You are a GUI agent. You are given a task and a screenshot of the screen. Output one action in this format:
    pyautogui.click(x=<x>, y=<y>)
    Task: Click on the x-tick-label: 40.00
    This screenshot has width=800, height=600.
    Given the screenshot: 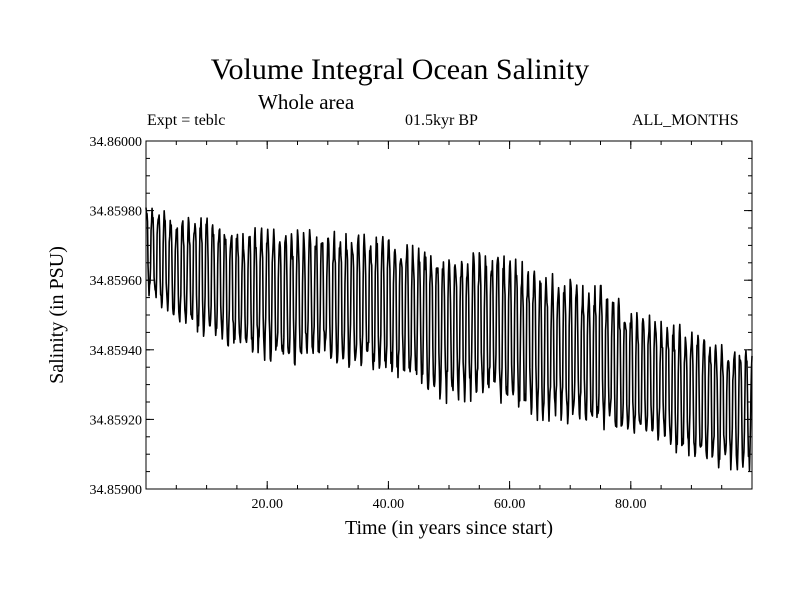 What is the action you would take?
    pyautogui.click(x=389, y=504)
    